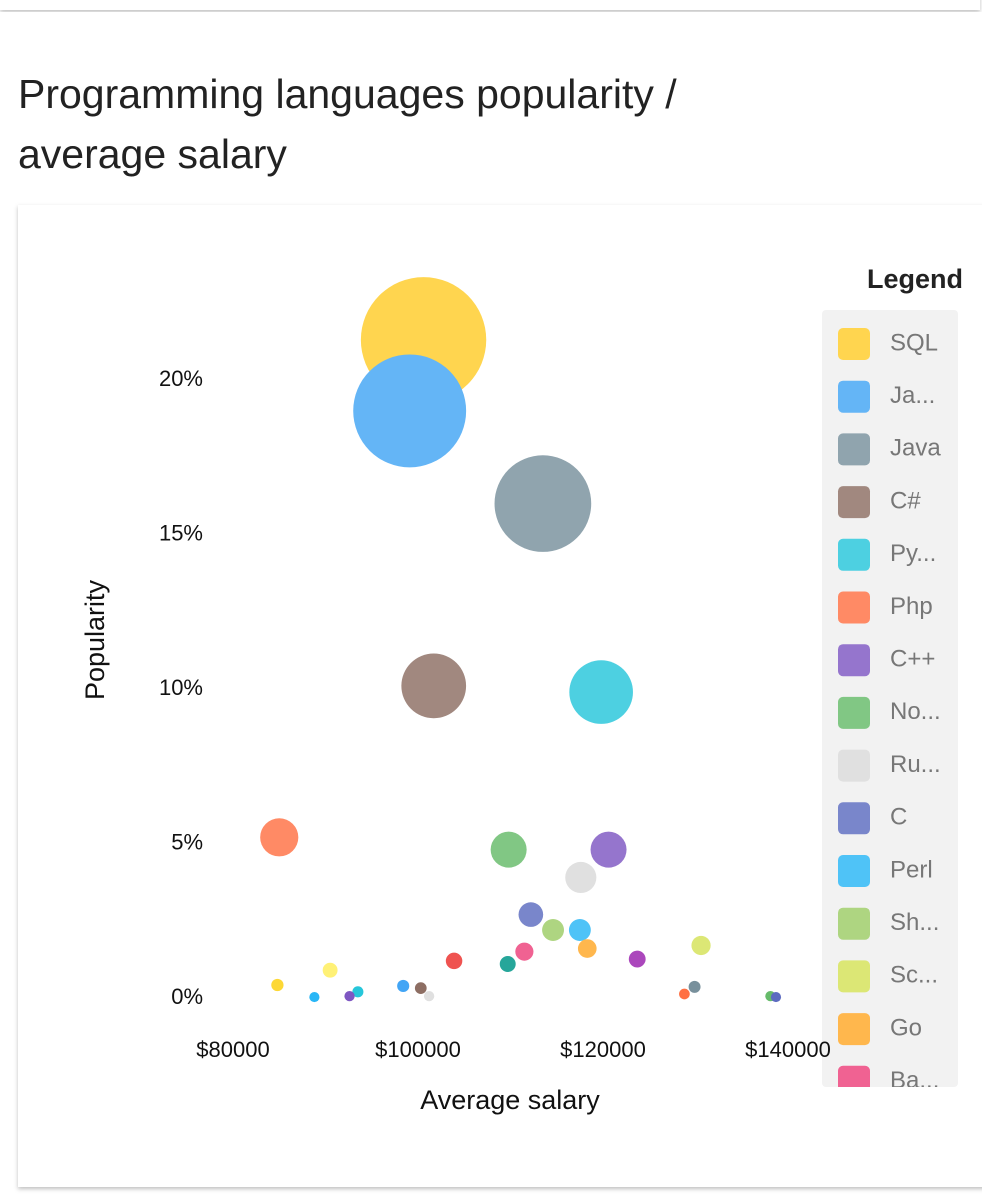 The image size is (982, 1200). What do you see at coordinates (181, 532) in the screenshot?
I see `y-tick-label: 15%` at bounding box center [181, 532].